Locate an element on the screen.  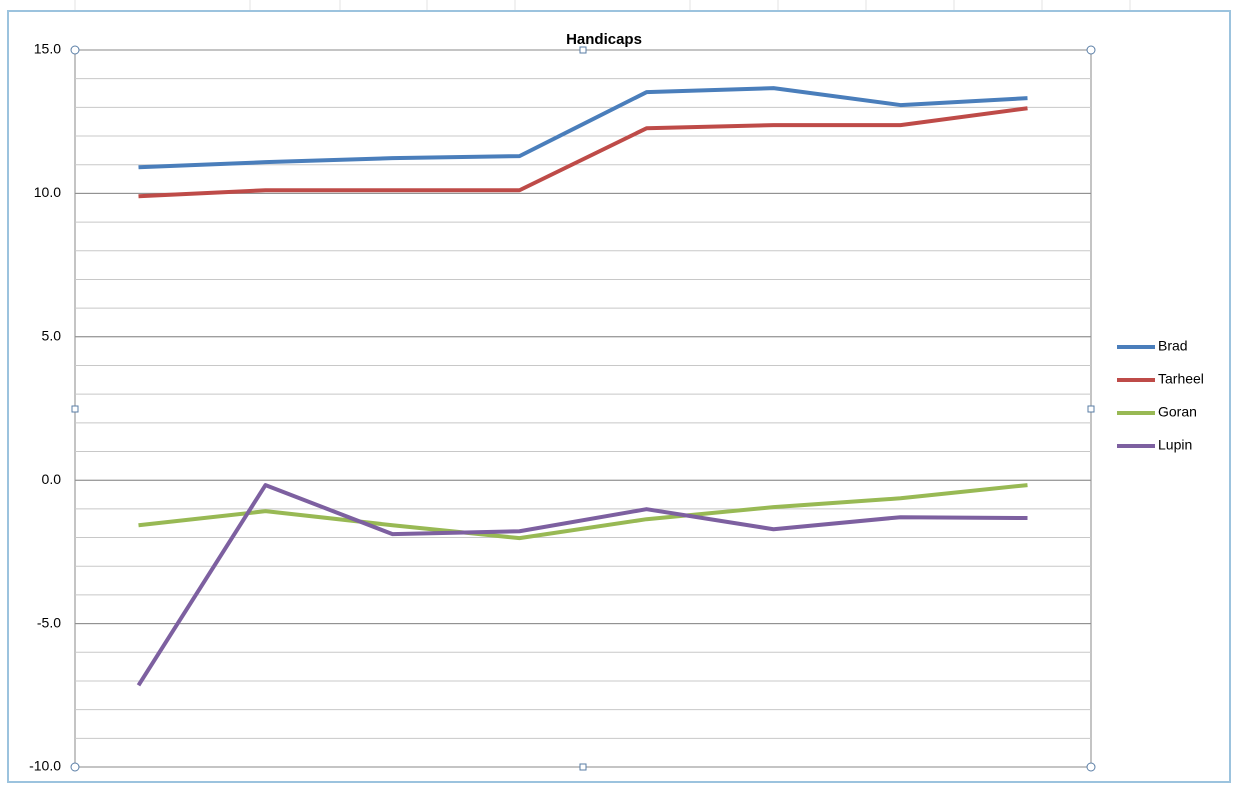
sheet-grid is located at coordinates (602, 5).